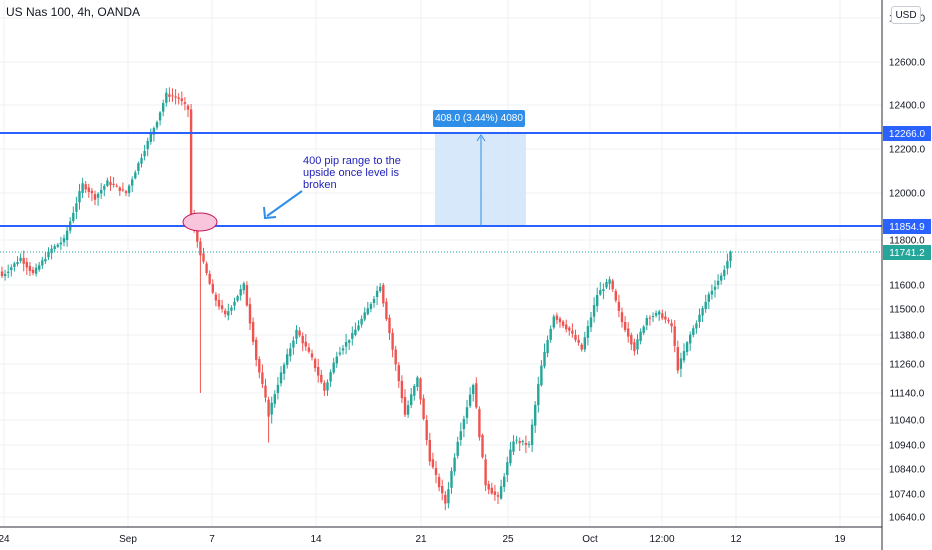  Describe the element at coordinates (840, 539) in the screenshot. I see `time-tick-label: 19` at that location.